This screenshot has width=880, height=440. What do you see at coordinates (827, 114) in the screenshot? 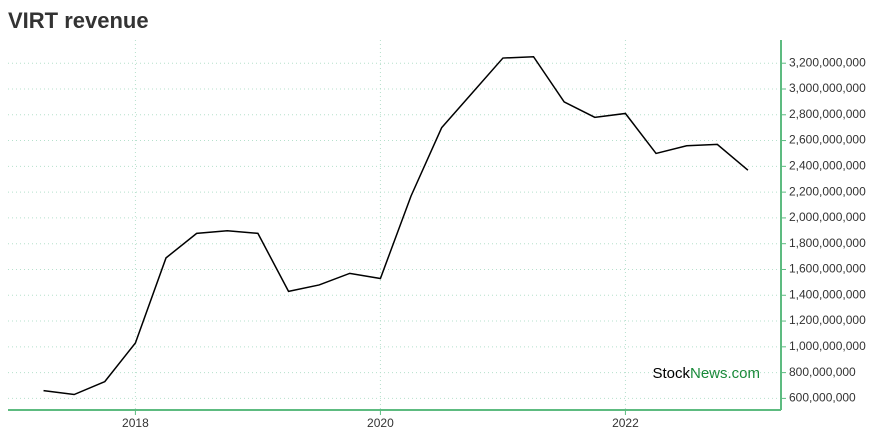
I see `y-tick-label: 2,800,000,000` at bounding box center [827, 114].